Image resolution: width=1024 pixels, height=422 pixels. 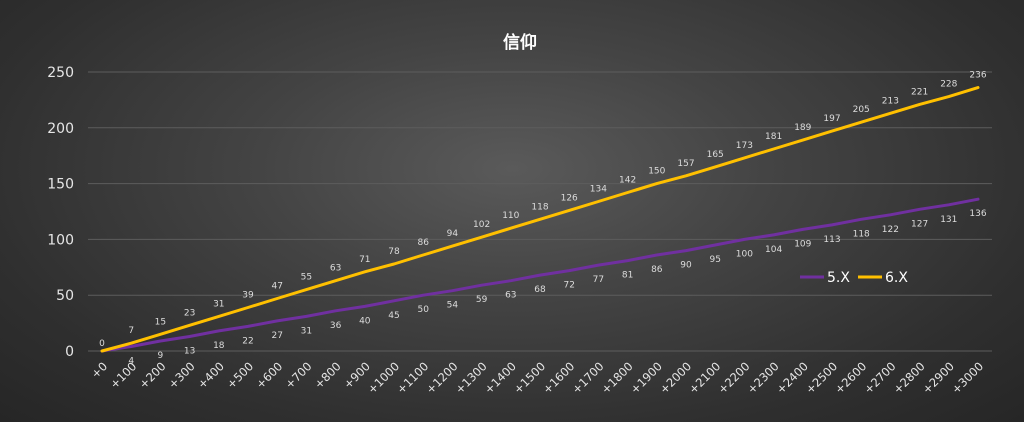 What do you see at coordinates (919, 92) in the screenshot?
I see `data-label: 221` at bounding box center [919, 92].